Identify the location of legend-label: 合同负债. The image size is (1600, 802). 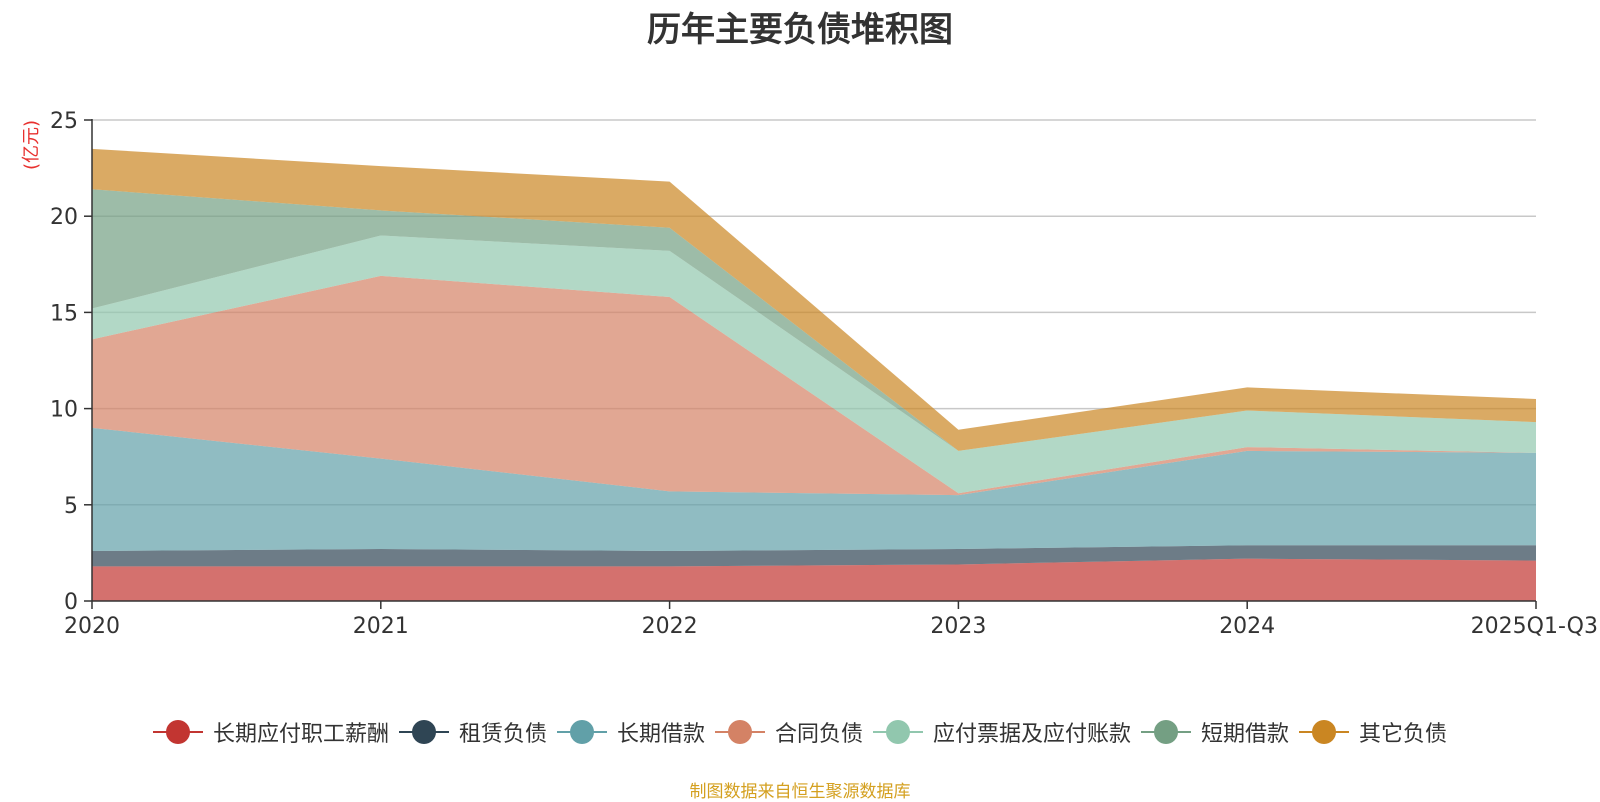
(818, 734).